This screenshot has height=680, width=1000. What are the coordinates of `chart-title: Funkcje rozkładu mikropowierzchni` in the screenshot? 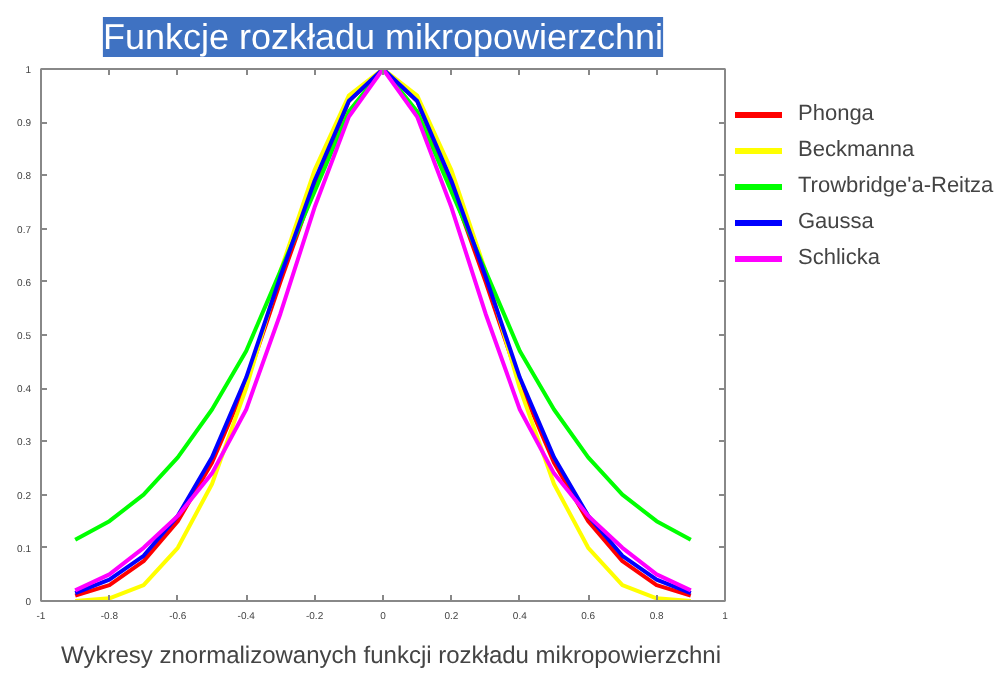 It's located at (383, 37).